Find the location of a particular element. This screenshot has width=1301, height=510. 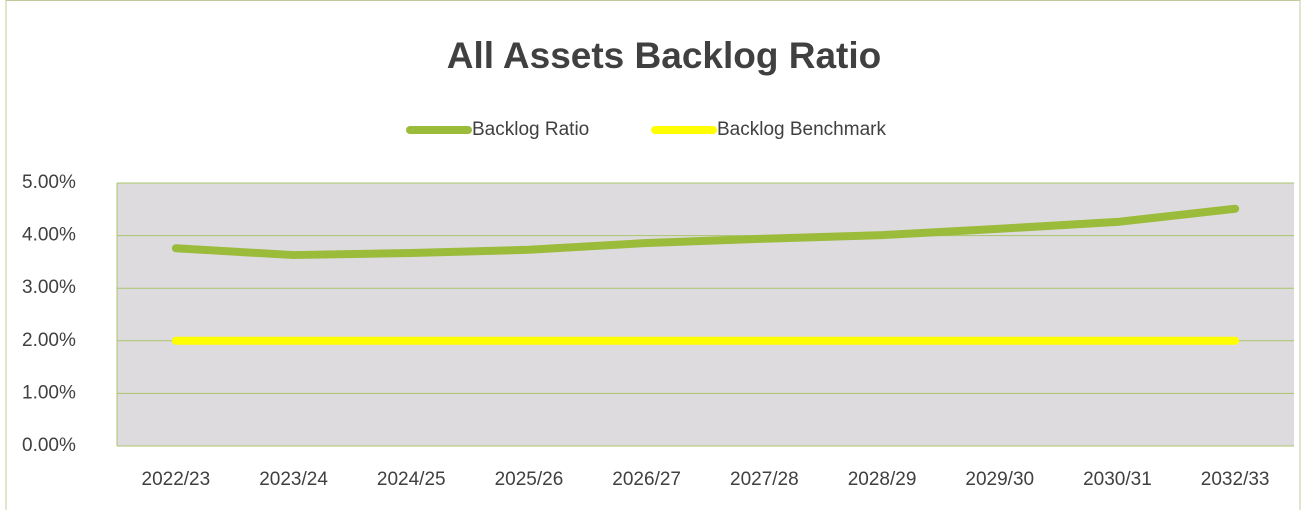

y-tick-label: 2.00% is located at coordinates (49, 340).